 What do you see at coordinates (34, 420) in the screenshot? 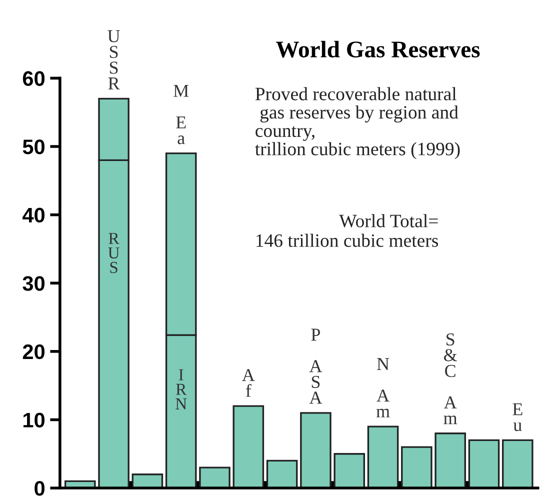
I see `y-tick-label: 10` at bounding box center [34, 420].